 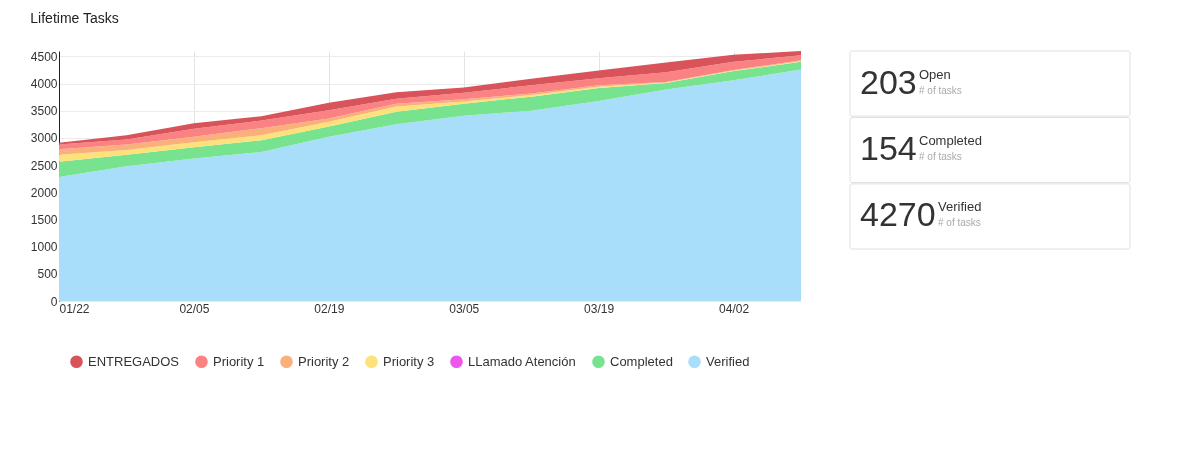 What do you see at coordinates (44, 111) in the screenshot?
I see `y-tick-label: 3500` at bounding box center [44, 111].